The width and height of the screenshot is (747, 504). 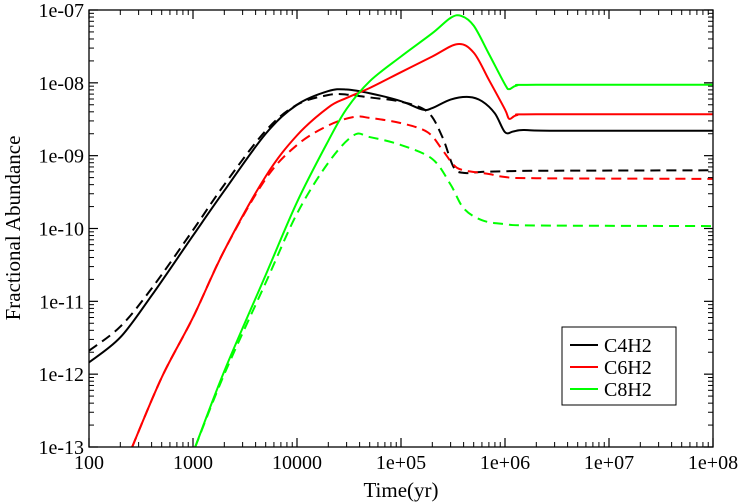 What do you see at coordinates (61, 157) in the screenshot?
I see `y-tick-label: 1e-09` at bounding box center [61, 157].